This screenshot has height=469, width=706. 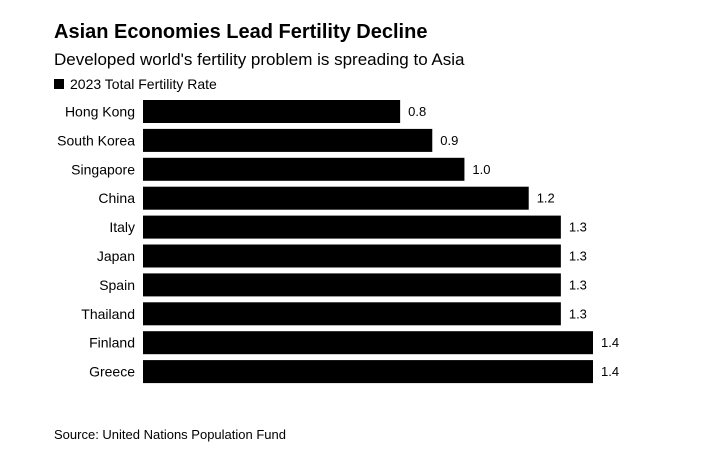 What do you see at coordinates (122, 227) in the screenshot?
I see `category-label: Italy` at bounding box center [122, 227].